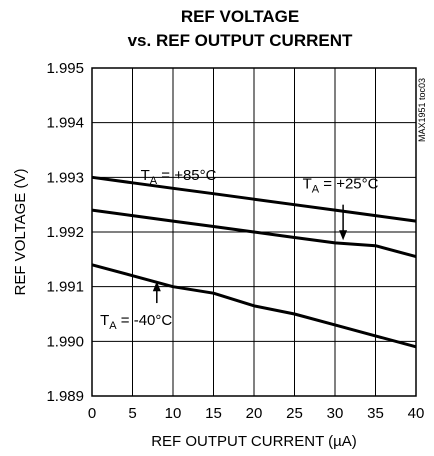 The image size is (434, 456). What do you see at coordinates (92, 413) in the screenshot?
I see `x-tick-label: 0` at bounding box center [92, 413].